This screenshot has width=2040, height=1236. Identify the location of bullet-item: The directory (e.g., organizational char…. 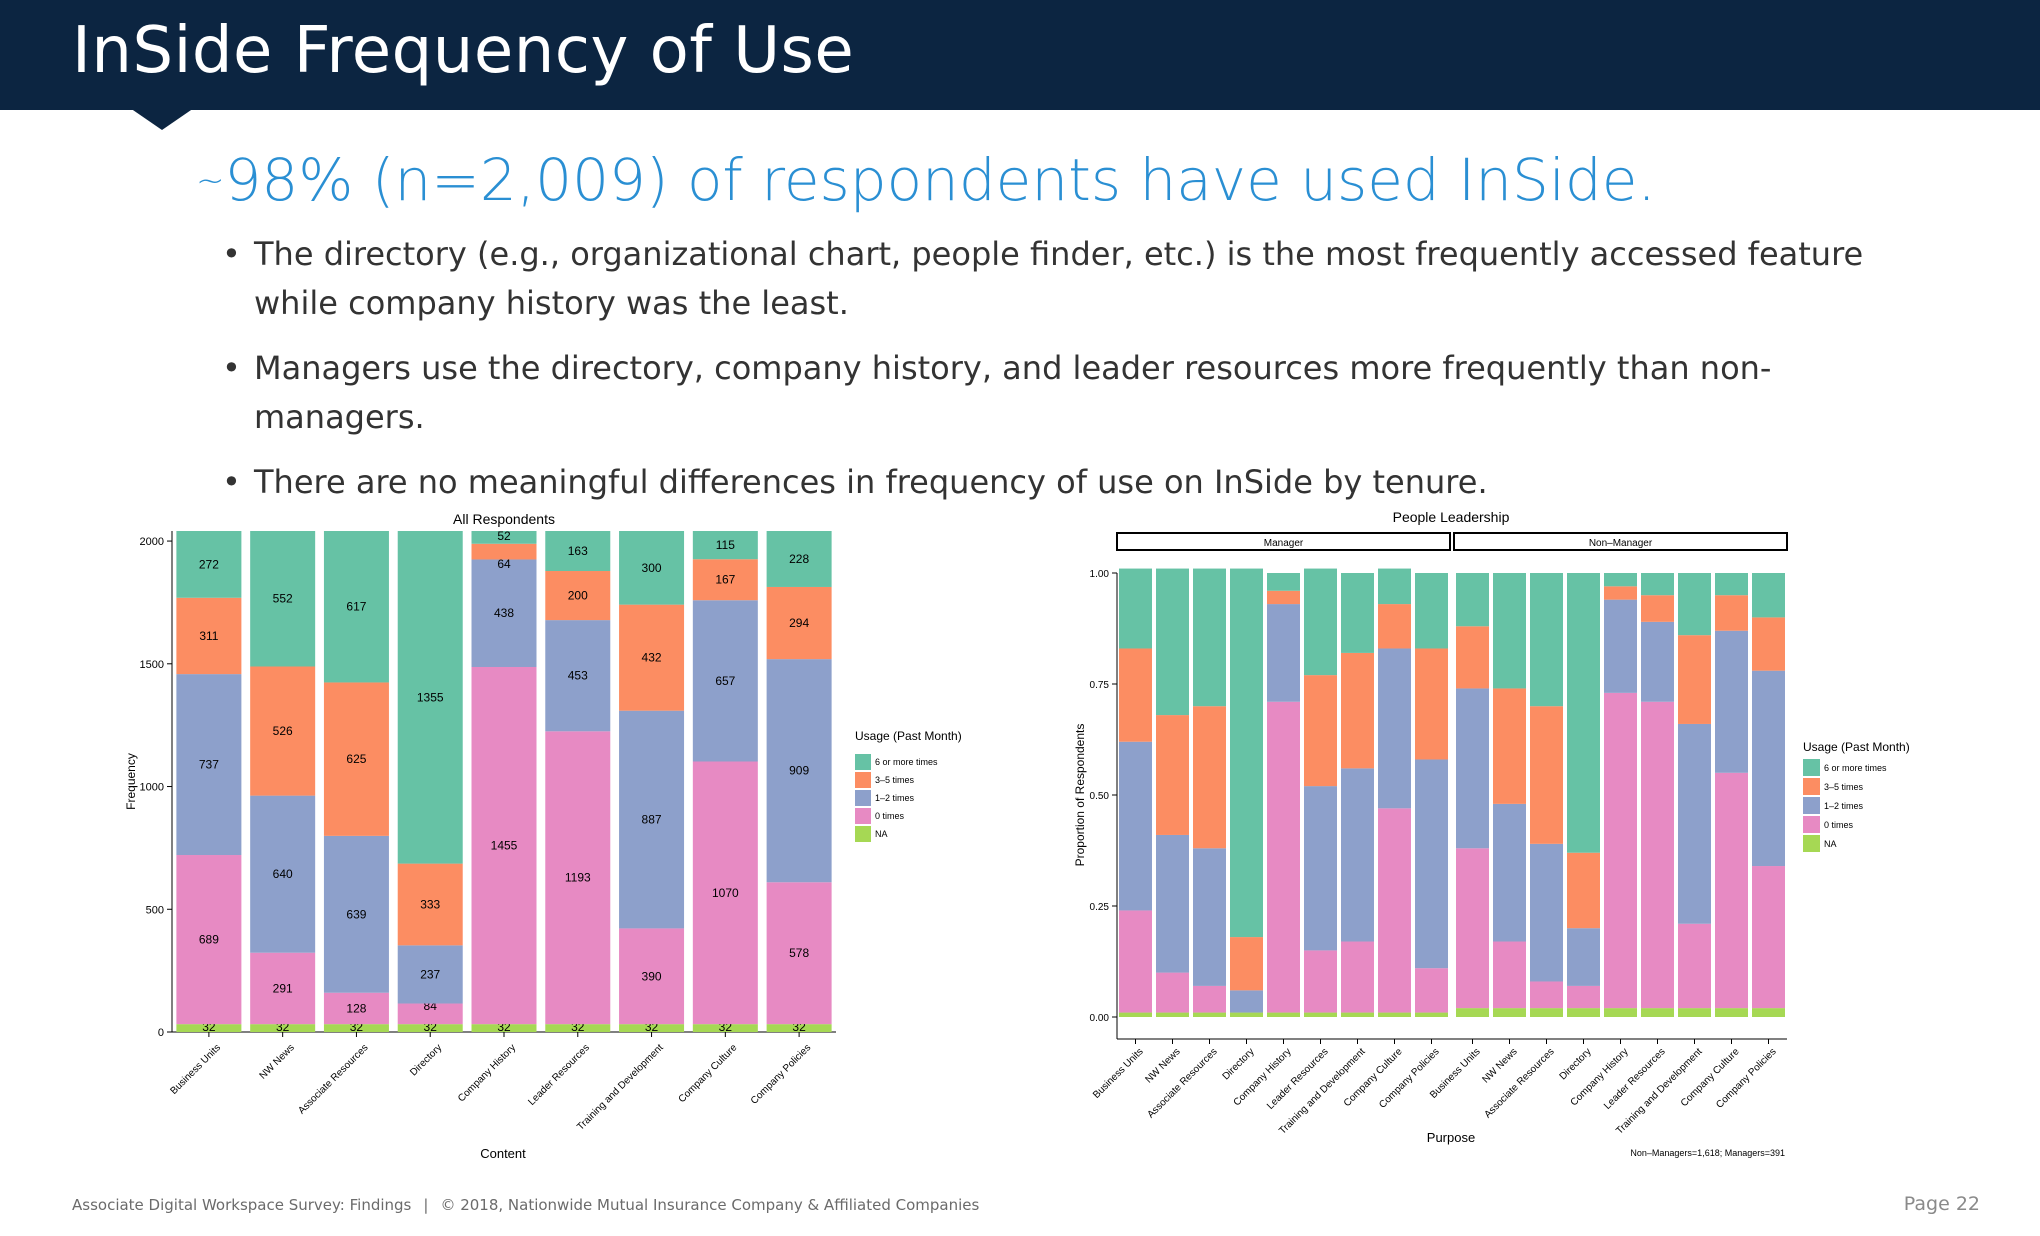
(1047, 279).